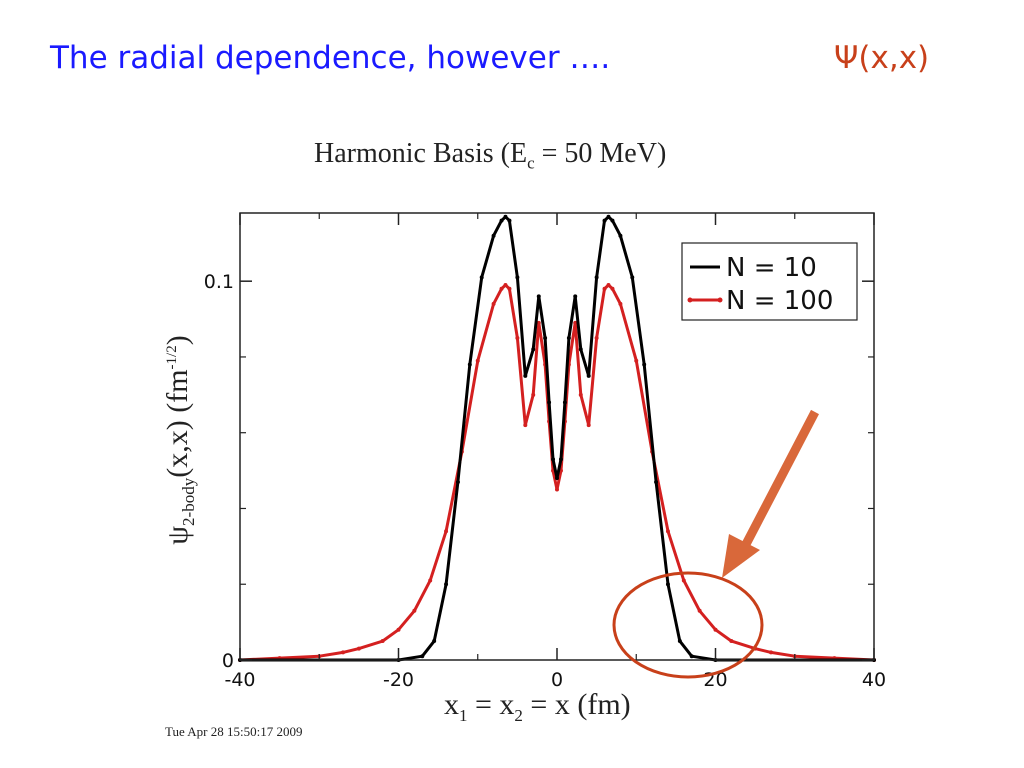 This screenshot has height=768, width=1024. What do you see at coordinates (490, 155) in the screenshot?
I see `chart-title: Harmonic Basis (Ec = 50 MeV)` at bounding box center [490, 155].